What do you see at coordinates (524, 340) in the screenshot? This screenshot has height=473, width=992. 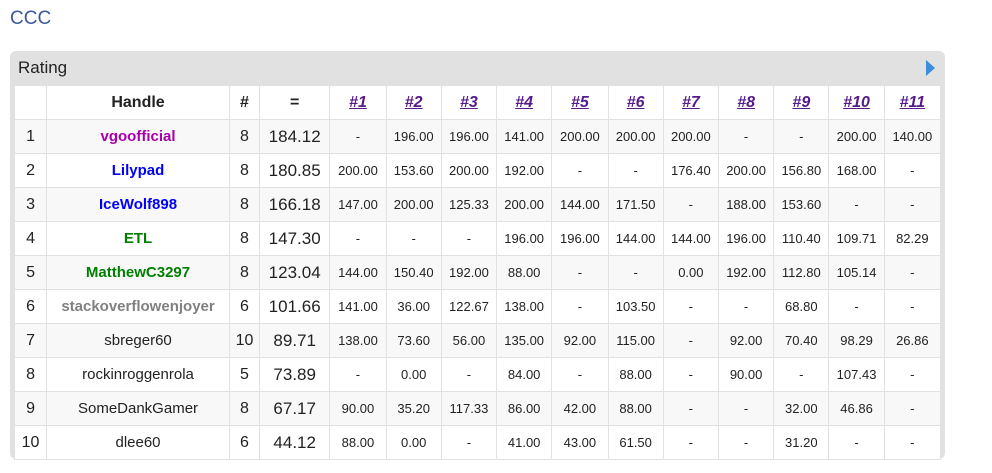 I see `score-cell: 135.00` at bounding box center [524, 340].